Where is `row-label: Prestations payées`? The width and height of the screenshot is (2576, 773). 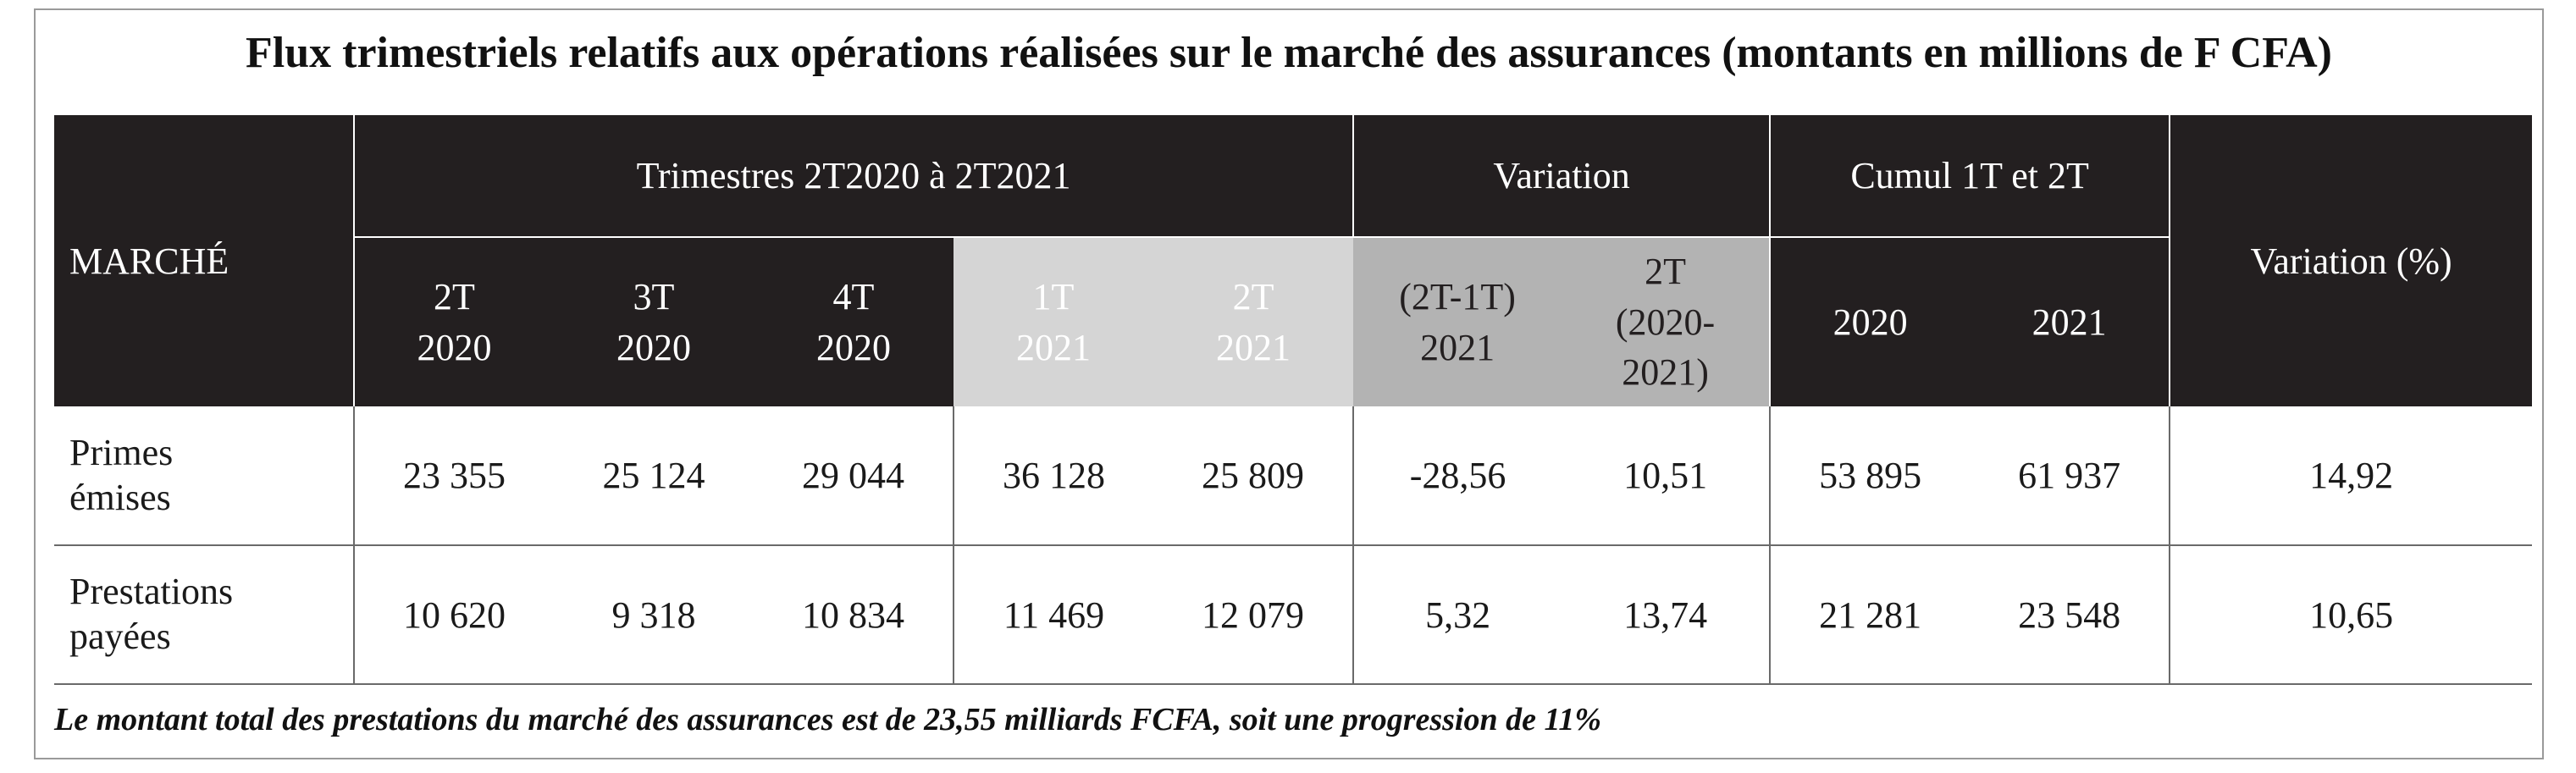
row-label: Prestations payées is located at coordinates (204, 615).